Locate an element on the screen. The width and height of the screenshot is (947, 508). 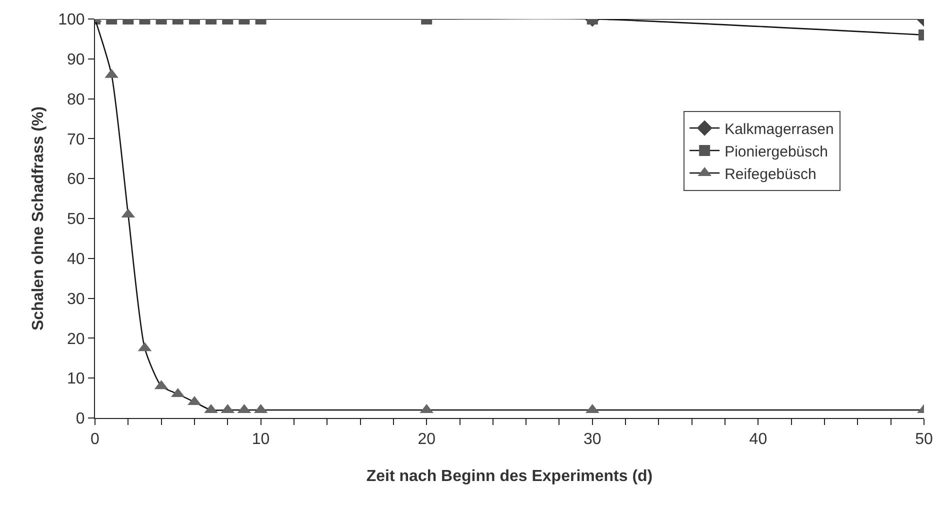
x-axis-title: Zeit nach Beginn des Experiments (d) is located at coordinates (509, 476).